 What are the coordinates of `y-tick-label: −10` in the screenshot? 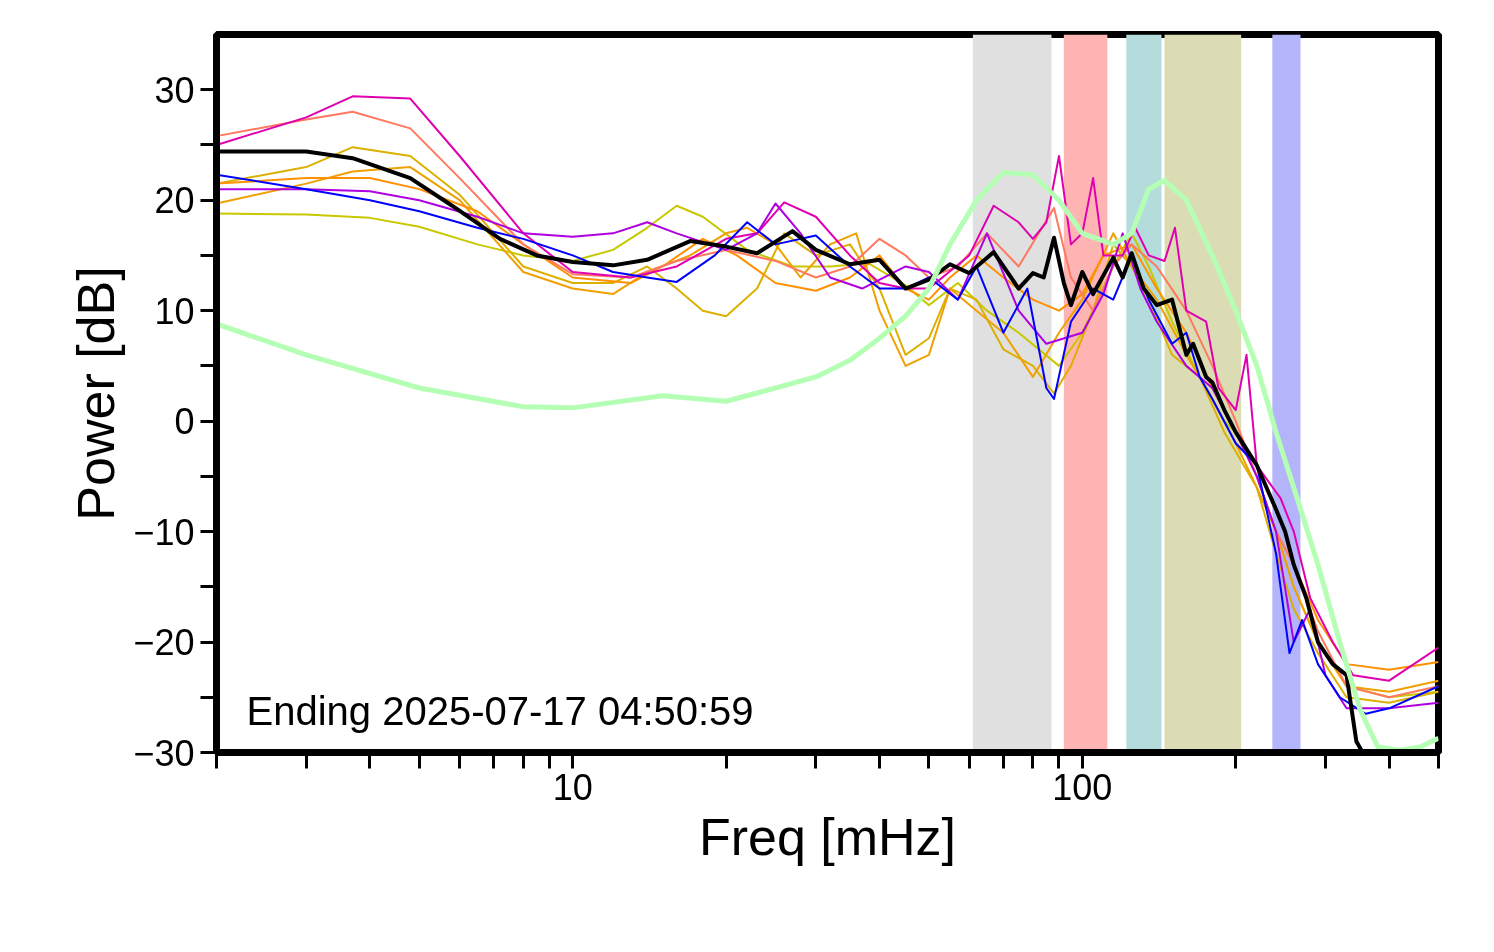 It's located at (164, 532).